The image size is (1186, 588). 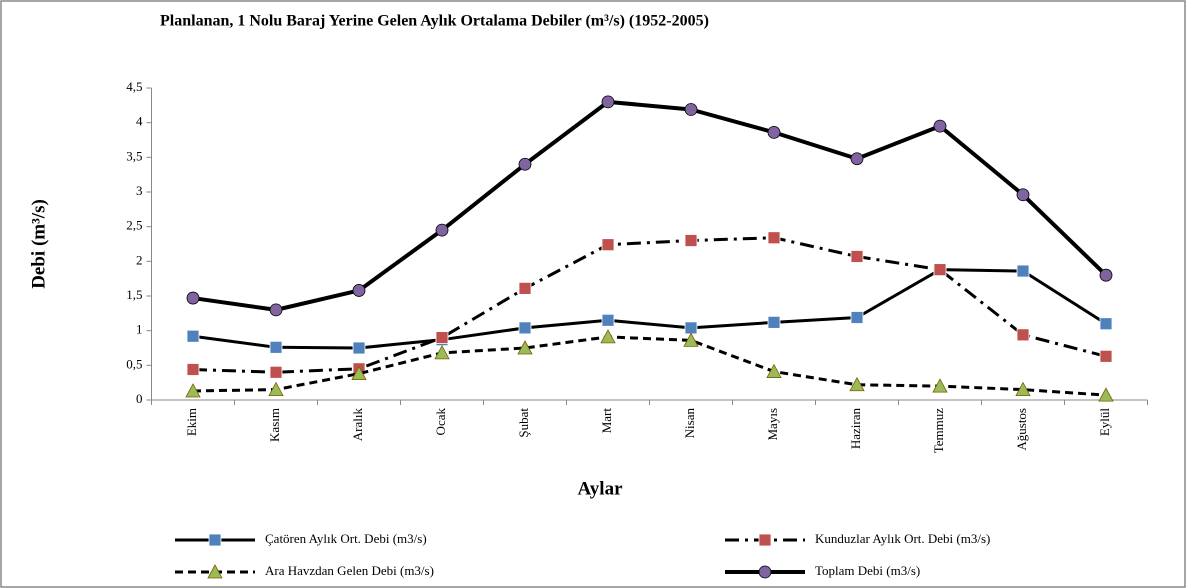 I want to click on x-tick-label: Ağustos, so click(x=1021, y=429).